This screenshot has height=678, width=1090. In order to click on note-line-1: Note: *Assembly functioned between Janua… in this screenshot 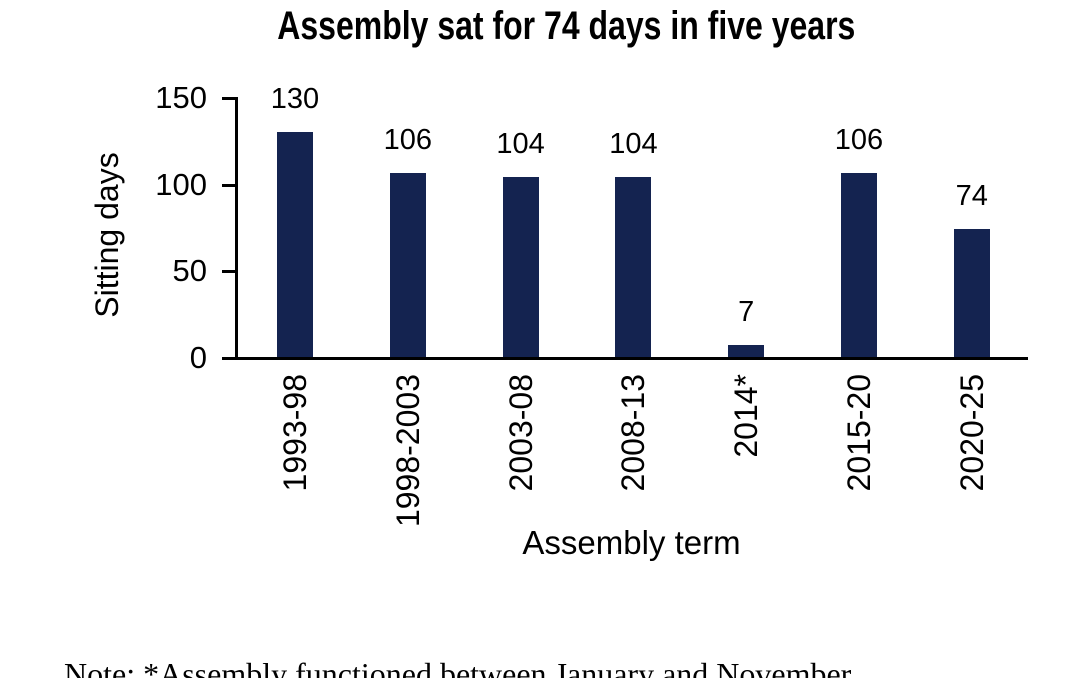, I will do `click(458, 667)`.